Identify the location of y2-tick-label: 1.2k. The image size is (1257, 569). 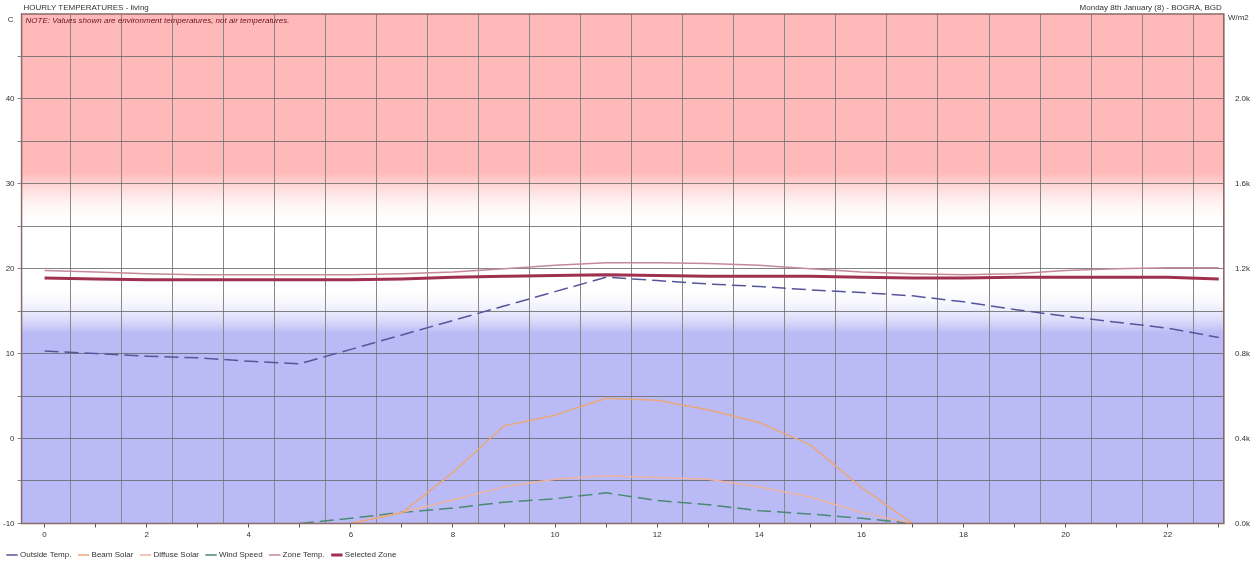
(1242, 268).